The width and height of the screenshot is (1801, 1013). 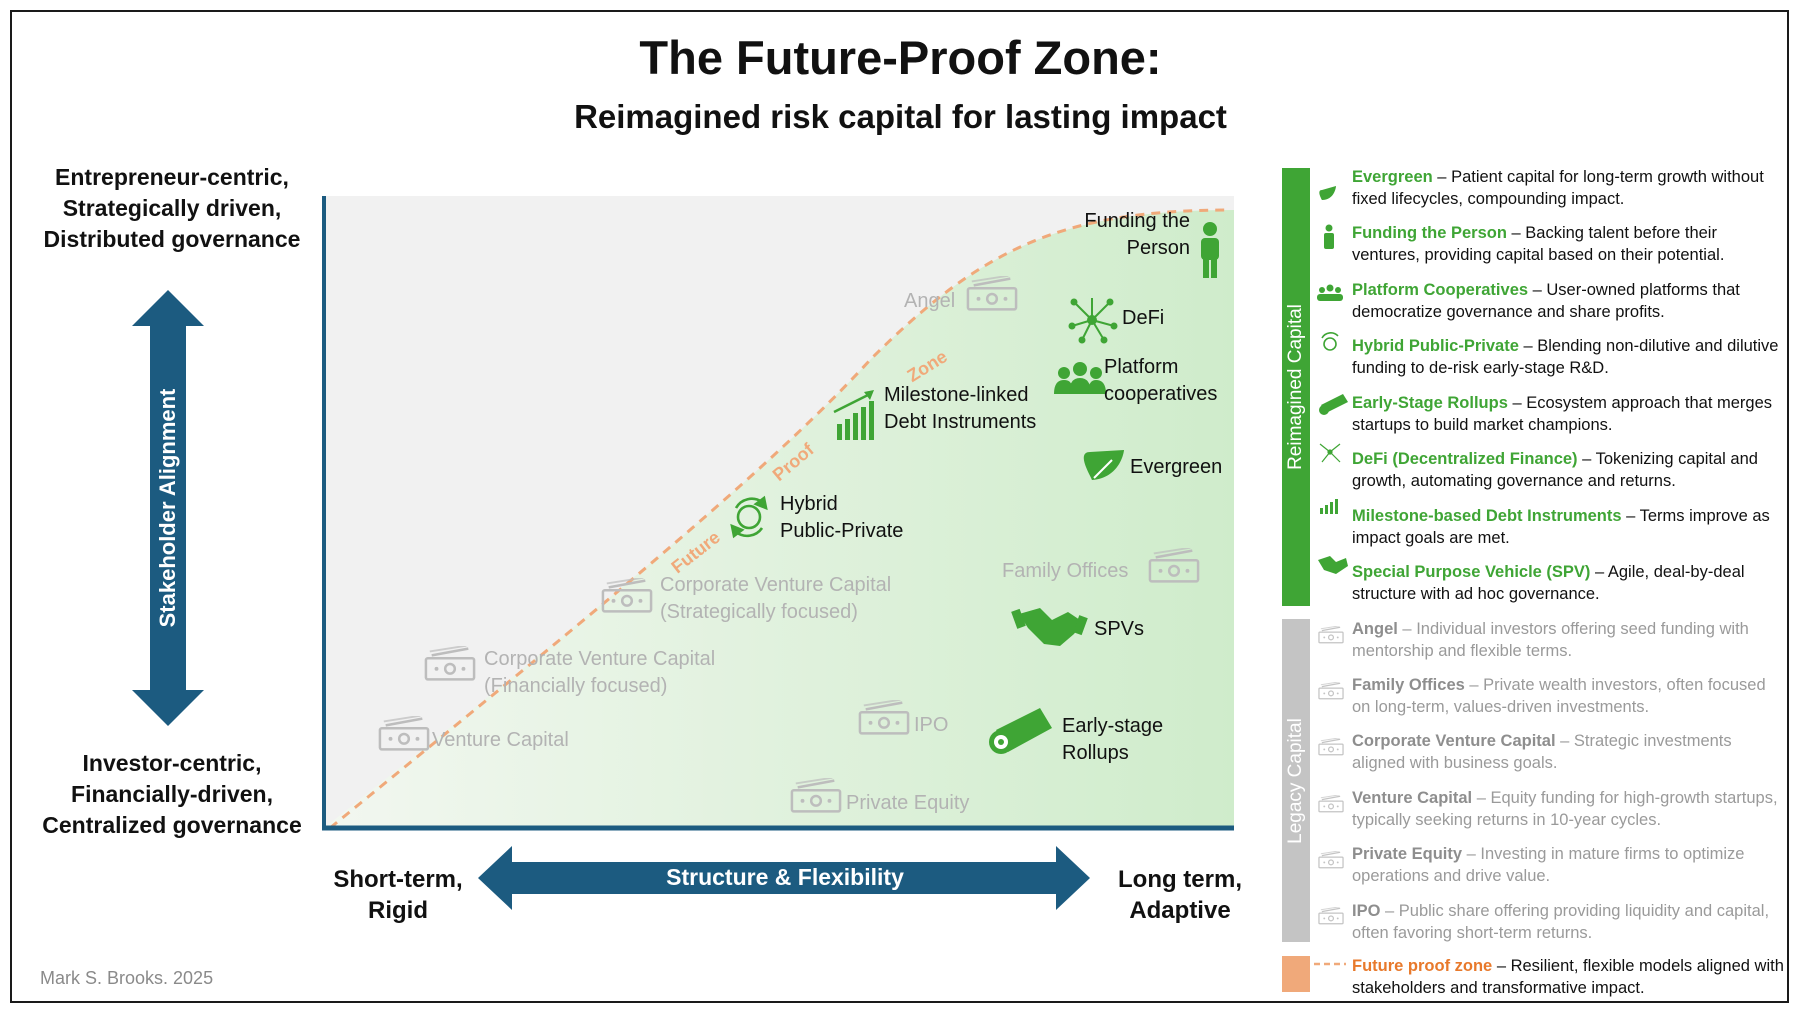 What do you see at coordinates (1422, 966) in the screenshot?
I see `legend-zone-name: Future proof zone` at bounding box center [1422, 966].